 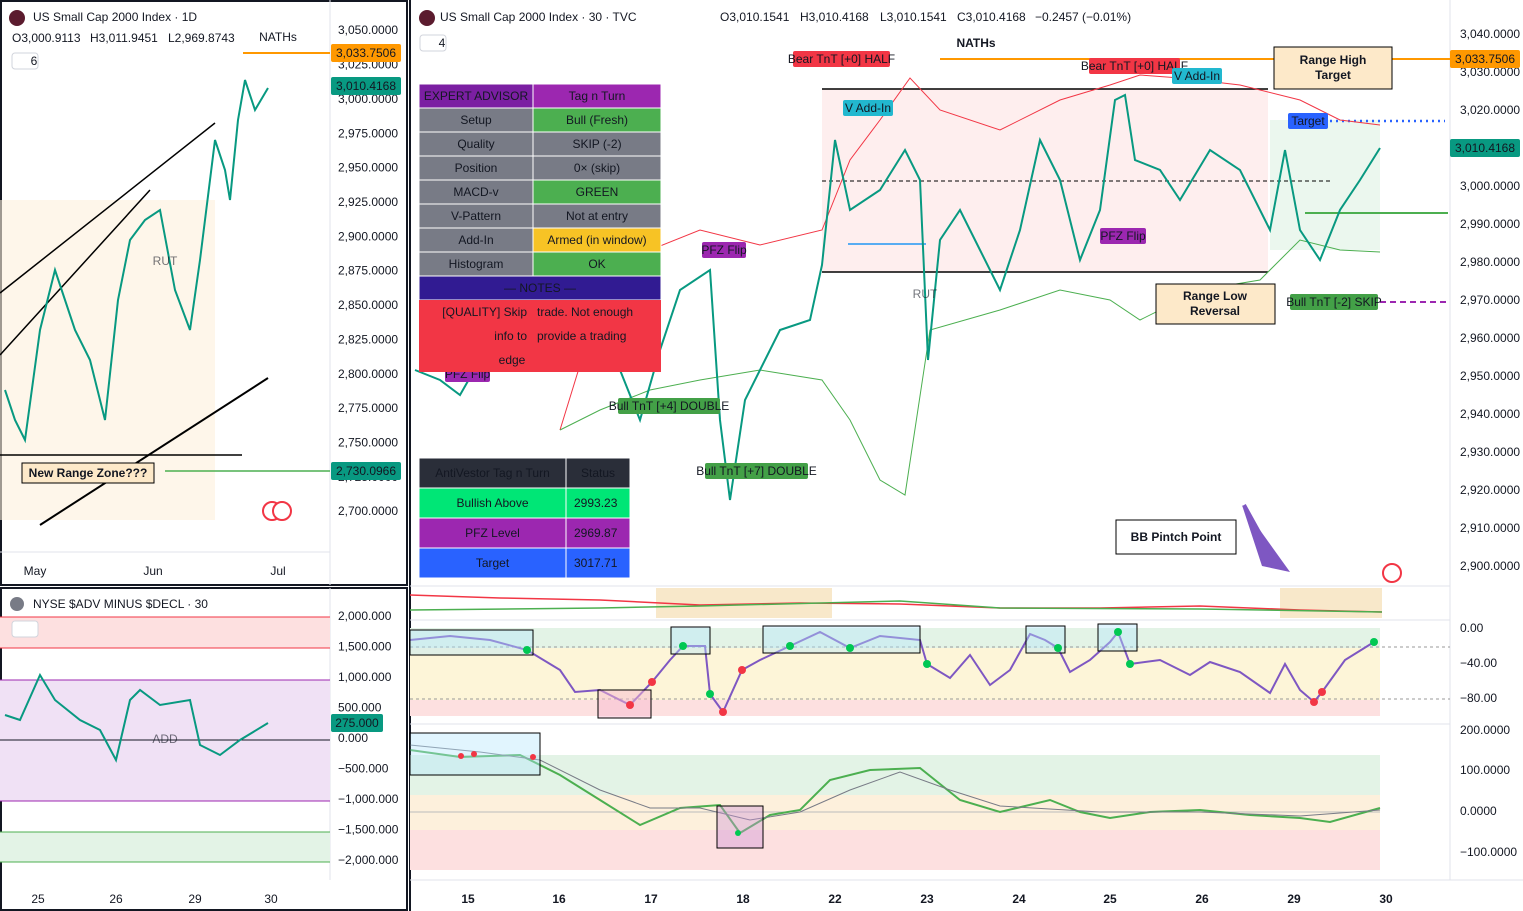 What do you see at coordinates (1334, 302) in the screenshot?
I see `signal-label: Bull TnT [-2] SKIP` at bounding box center [1334, 302].